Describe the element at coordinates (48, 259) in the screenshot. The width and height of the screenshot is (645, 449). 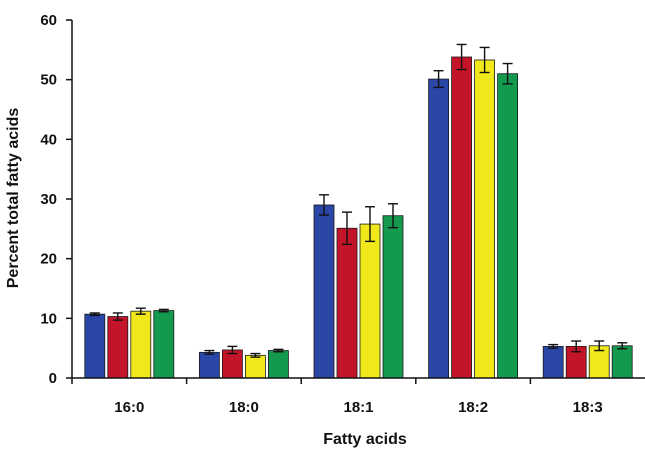
I see `y-tick-label-20: 20` at that location.